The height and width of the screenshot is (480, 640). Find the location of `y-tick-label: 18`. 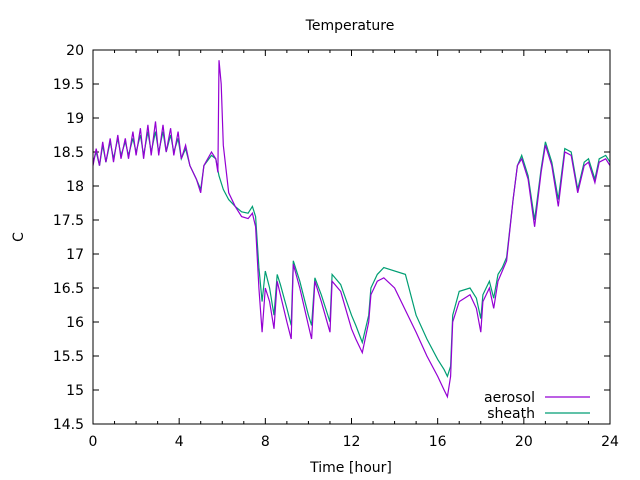

y-tick-label: 18 is located at coordinates (75, 187).